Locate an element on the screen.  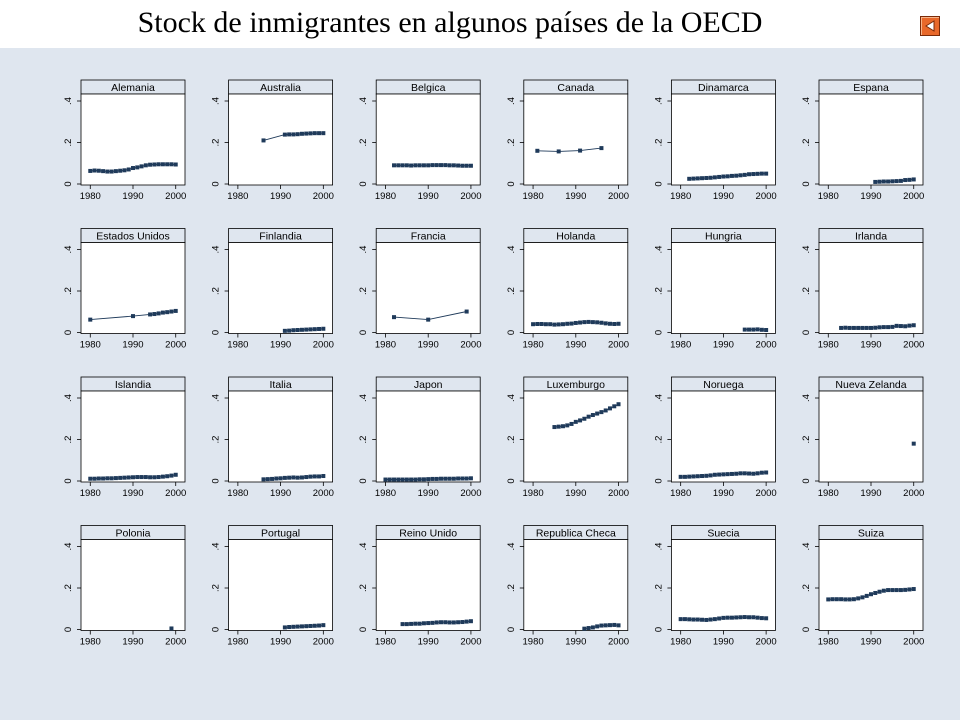
panel-label: Suiza is located at coordinates (871, 534).